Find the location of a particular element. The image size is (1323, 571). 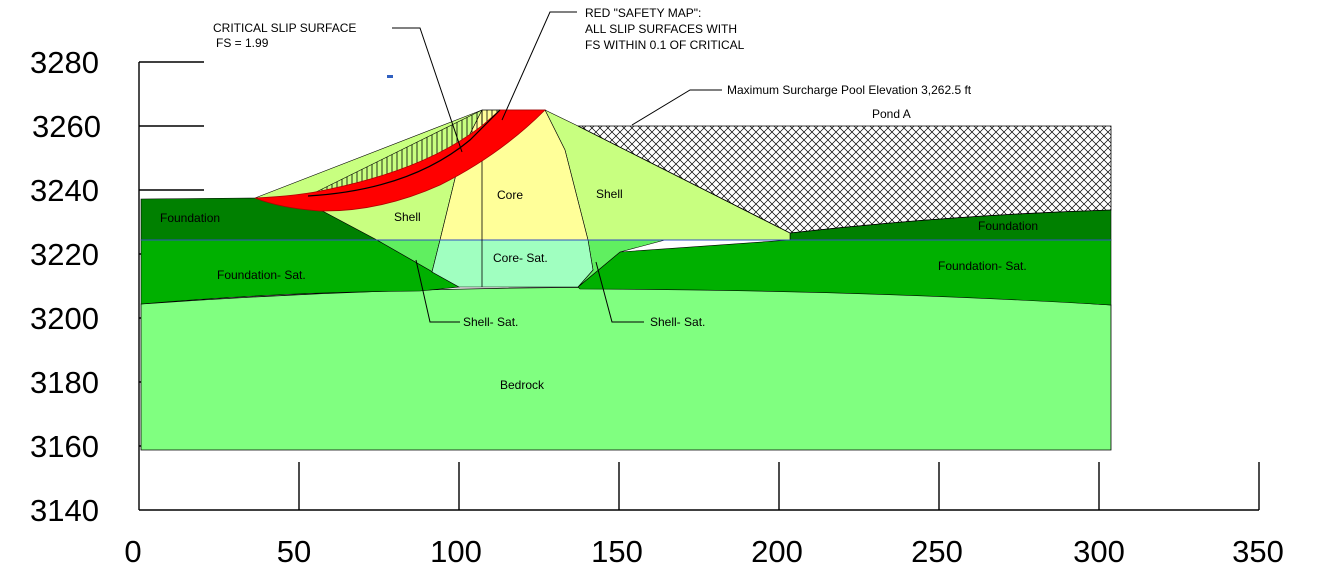

x-tick-label: 100 is located at coordinates (456, 551).